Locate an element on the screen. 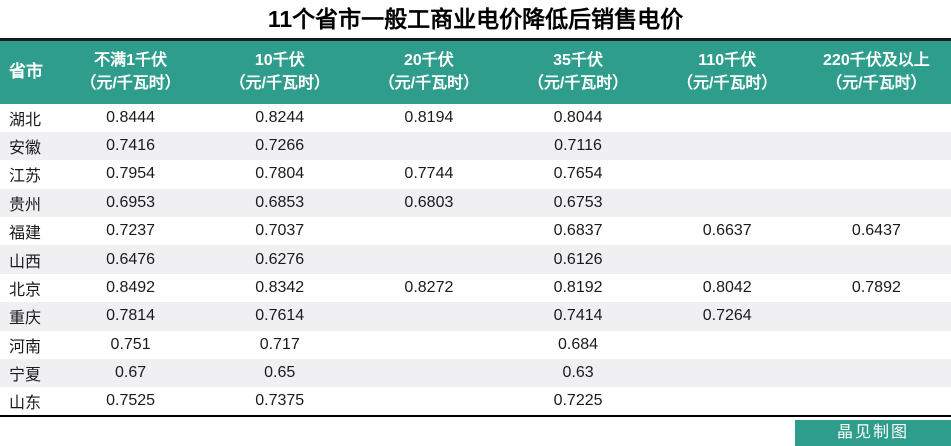 The width and height of the screenshot is (951, 446). price-cell: 0.6437 is located at coordinates (876, 231).